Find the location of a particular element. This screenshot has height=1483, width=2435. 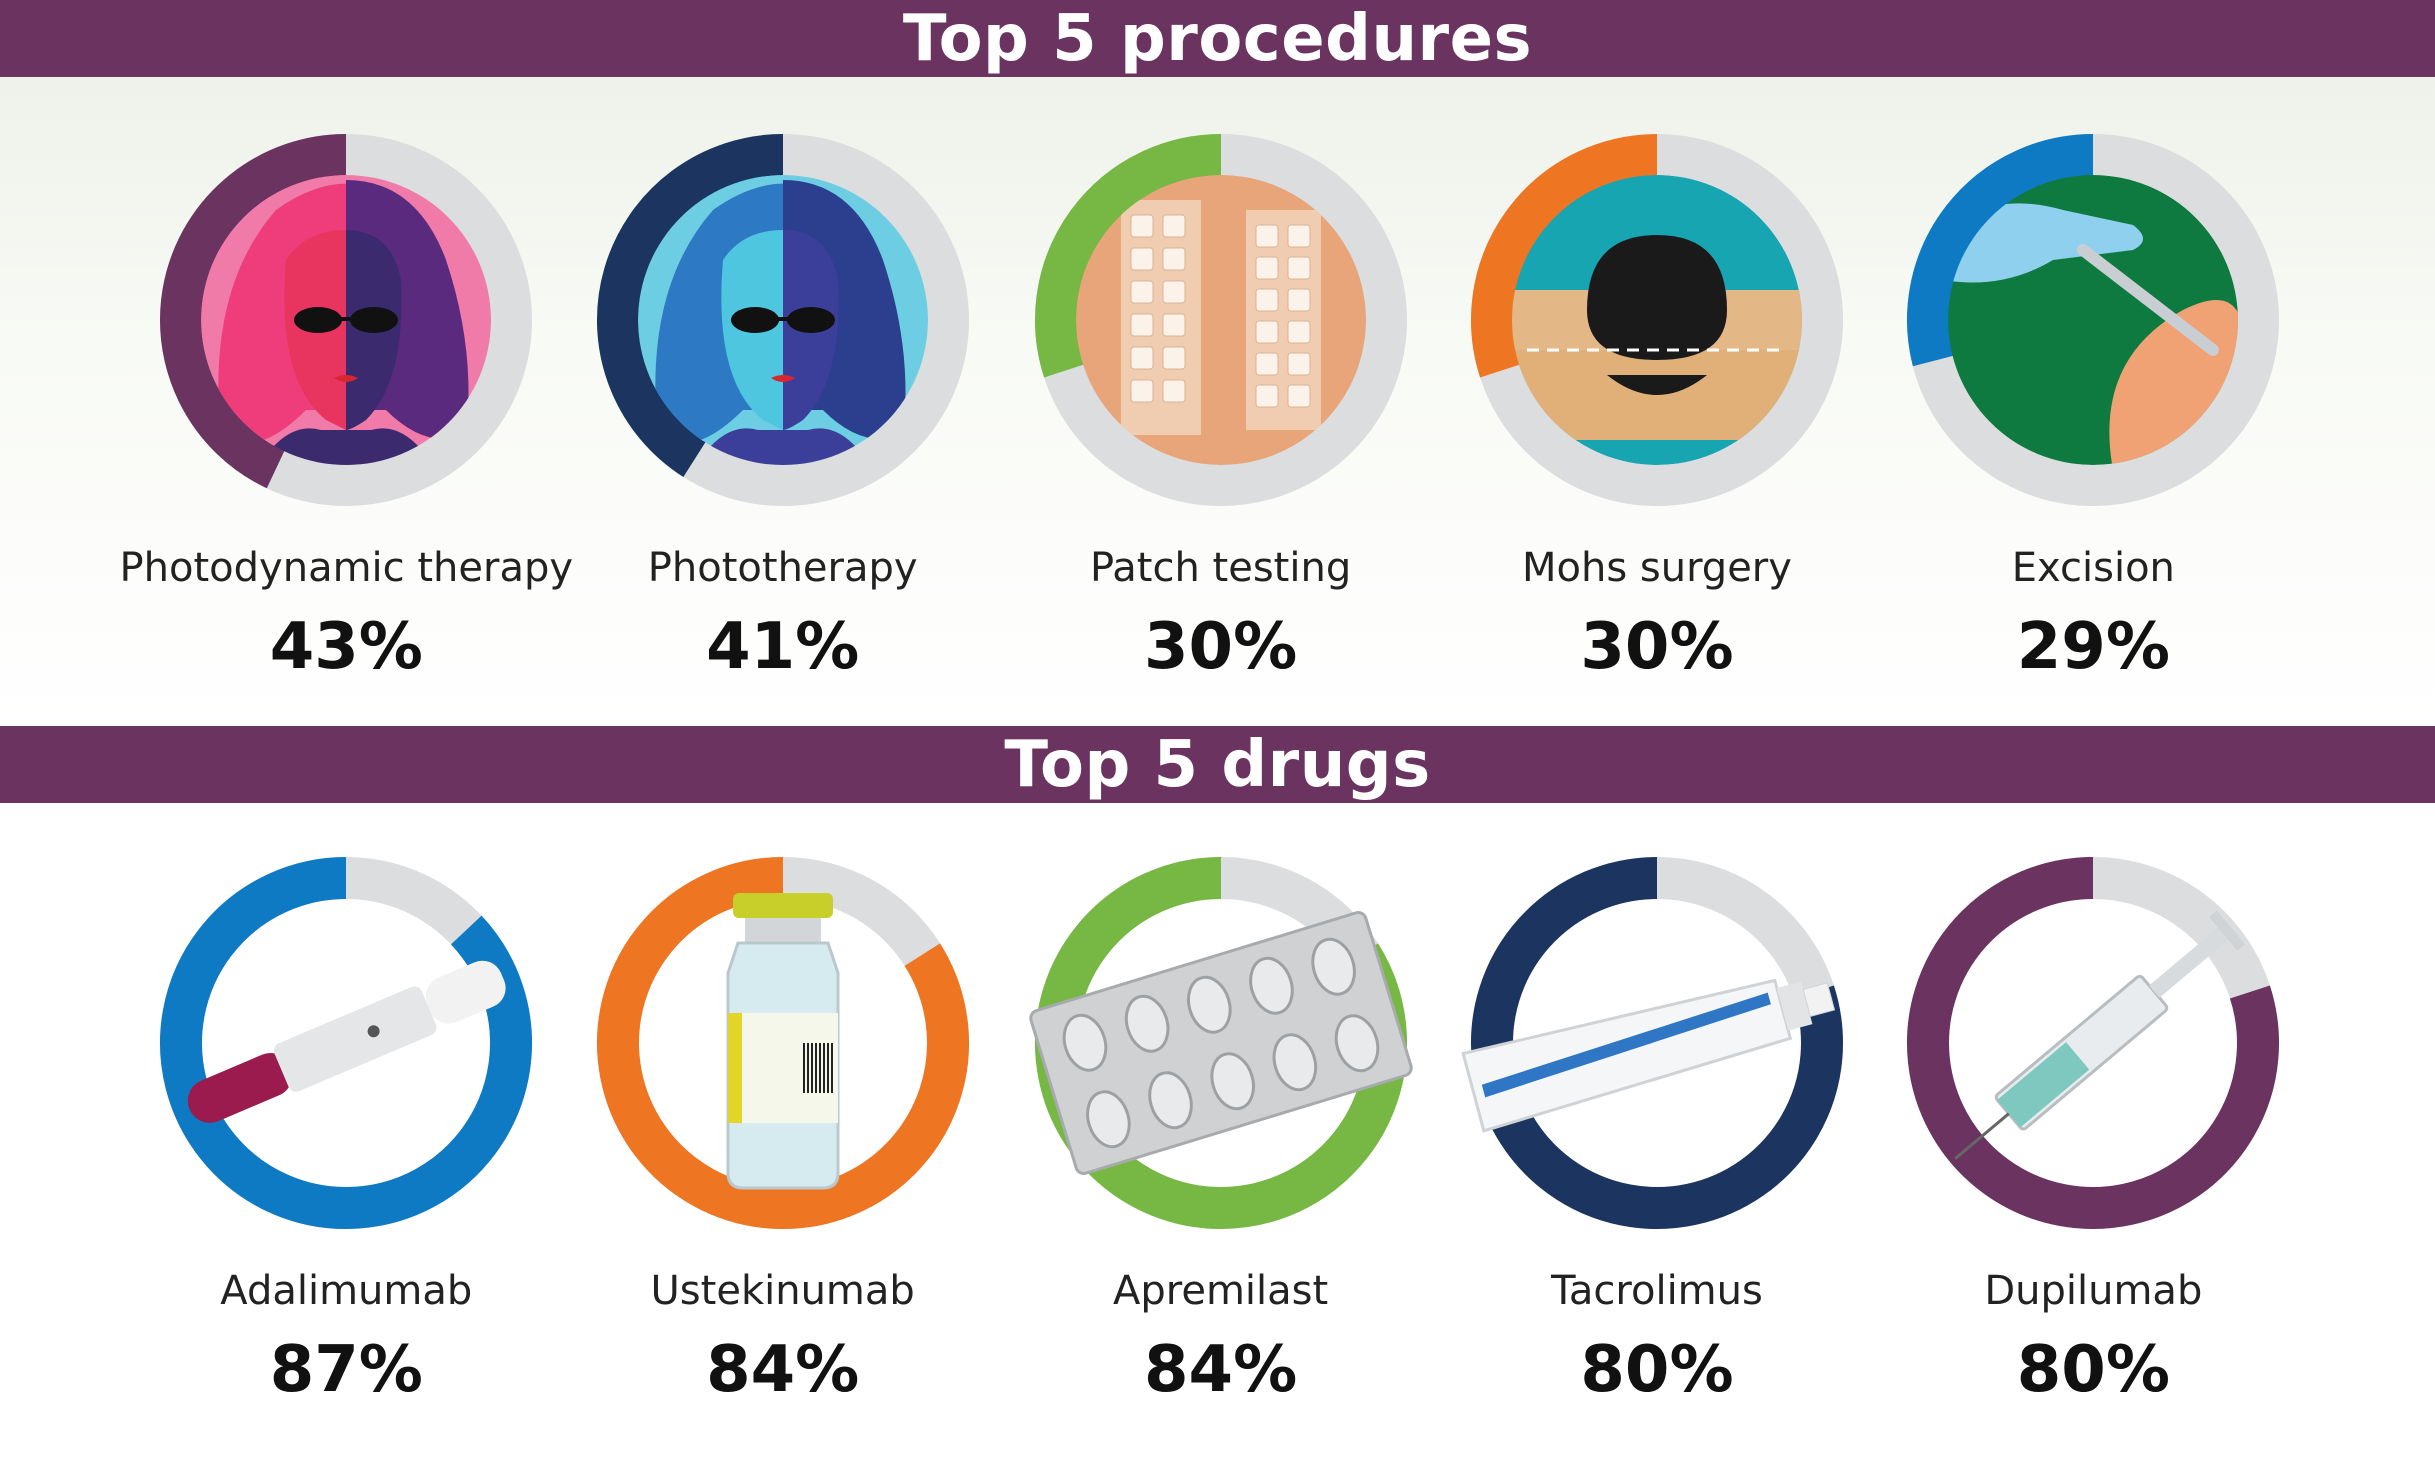

category-label: Patch testing is located at coordinates (1220, 568).